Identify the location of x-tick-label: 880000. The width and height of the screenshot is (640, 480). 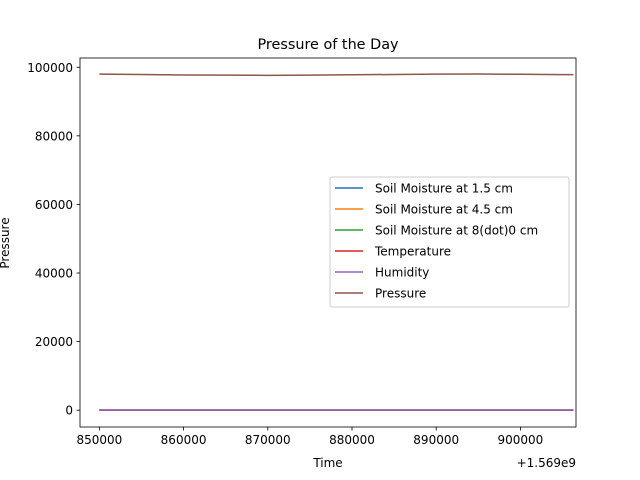
(352, 440).